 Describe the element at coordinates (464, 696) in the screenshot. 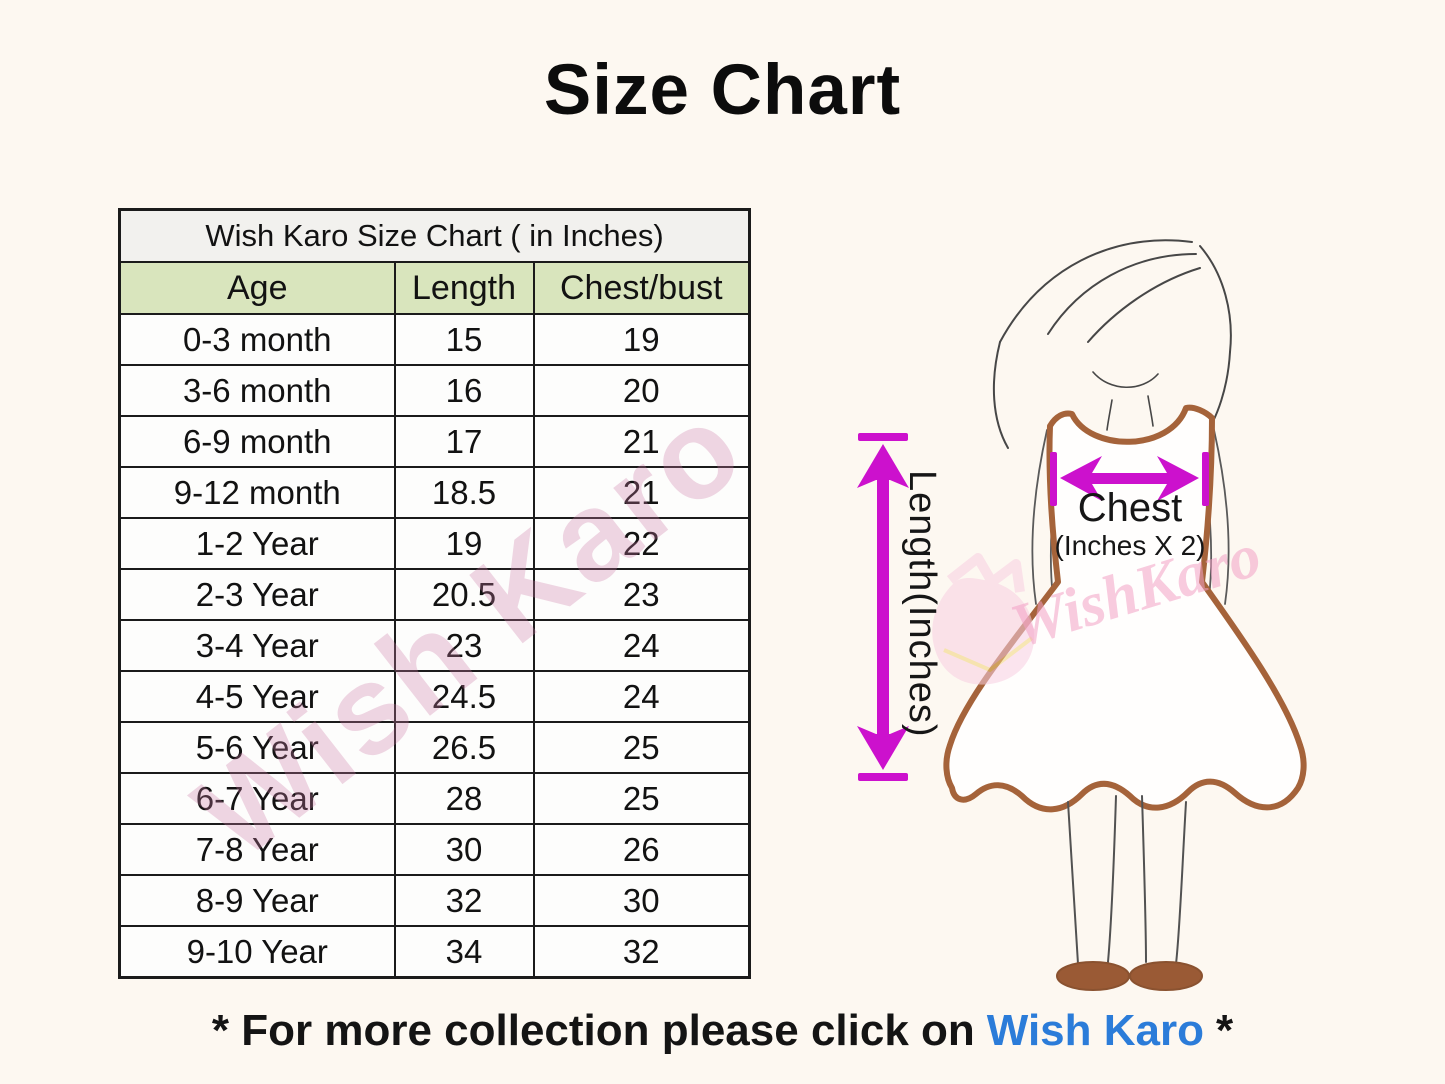

I see `length-cell: 24.5` at that location.